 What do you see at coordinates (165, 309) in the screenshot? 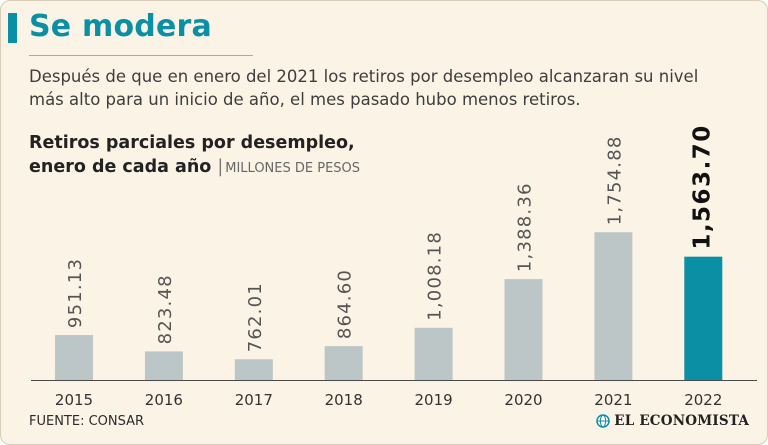
I see `value-label-2016: 823.48` at bounding box center [165, 309].